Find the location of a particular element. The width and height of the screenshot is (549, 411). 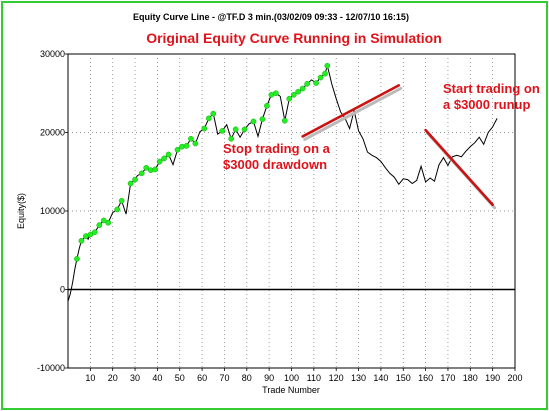

x-tick-label: 140 is located at coordinates (380, 378).